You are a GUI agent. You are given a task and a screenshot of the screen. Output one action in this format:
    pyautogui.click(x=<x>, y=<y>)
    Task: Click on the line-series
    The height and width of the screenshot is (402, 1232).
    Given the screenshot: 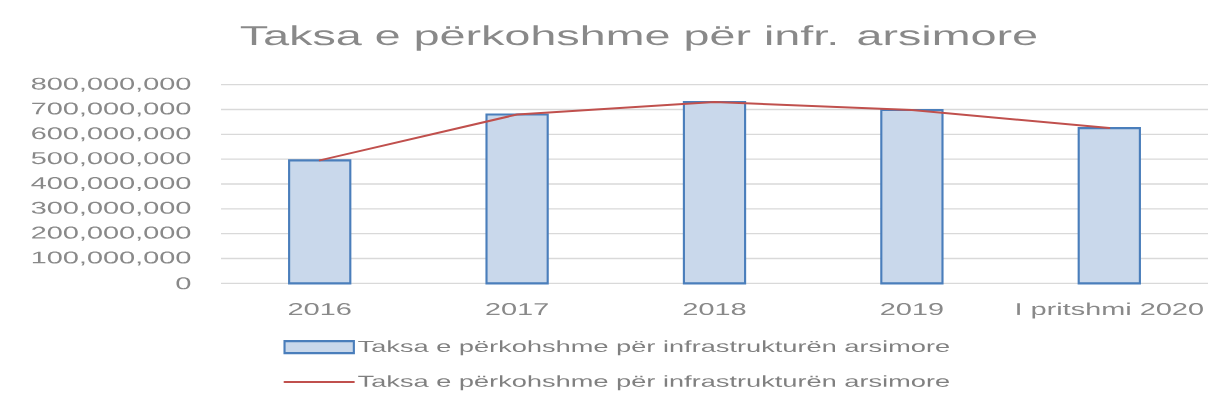 What is the action you would take?
    pyautogui.click(x=714, y=131)
    